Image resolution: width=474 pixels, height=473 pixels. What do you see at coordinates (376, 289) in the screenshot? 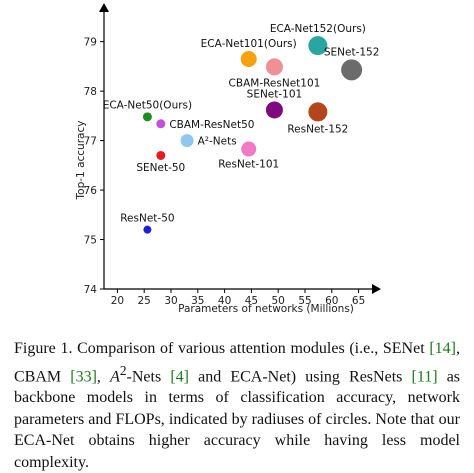
I see `x-axis-arrow` at bounding box center [376, 289].